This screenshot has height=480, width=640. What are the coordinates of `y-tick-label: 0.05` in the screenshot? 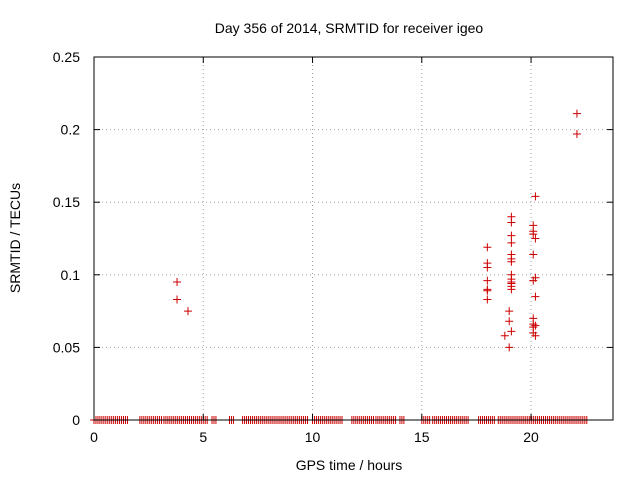 It's located at (66, 347).